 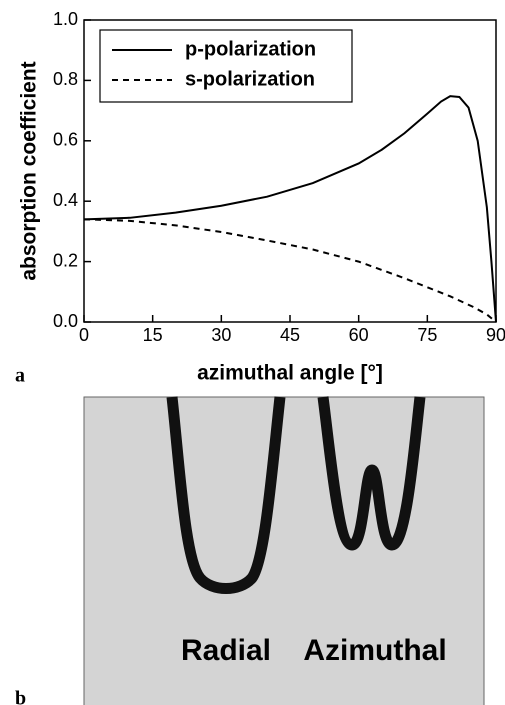 I want to click on x-axis-label: azimuthal angle [°], so click(x=290, y=373).